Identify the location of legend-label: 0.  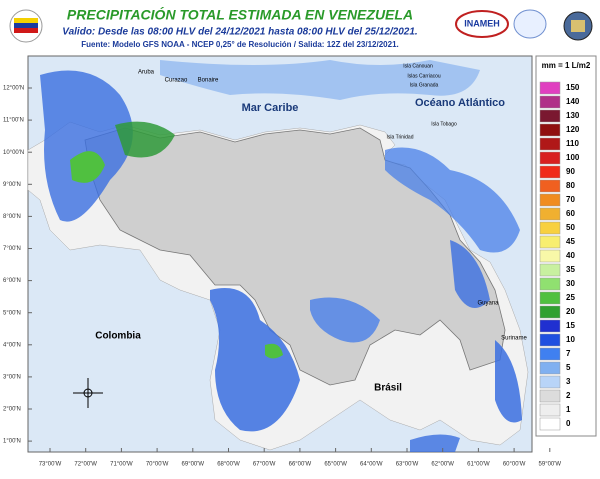
(568, 423).